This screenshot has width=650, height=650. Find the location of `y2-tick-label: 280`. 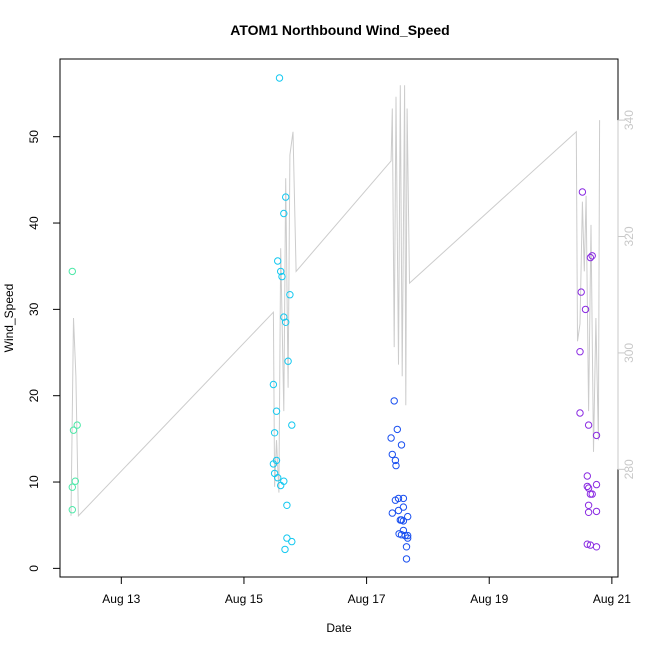

y2-tick-label: 280 is located at coordinates (629, 469).